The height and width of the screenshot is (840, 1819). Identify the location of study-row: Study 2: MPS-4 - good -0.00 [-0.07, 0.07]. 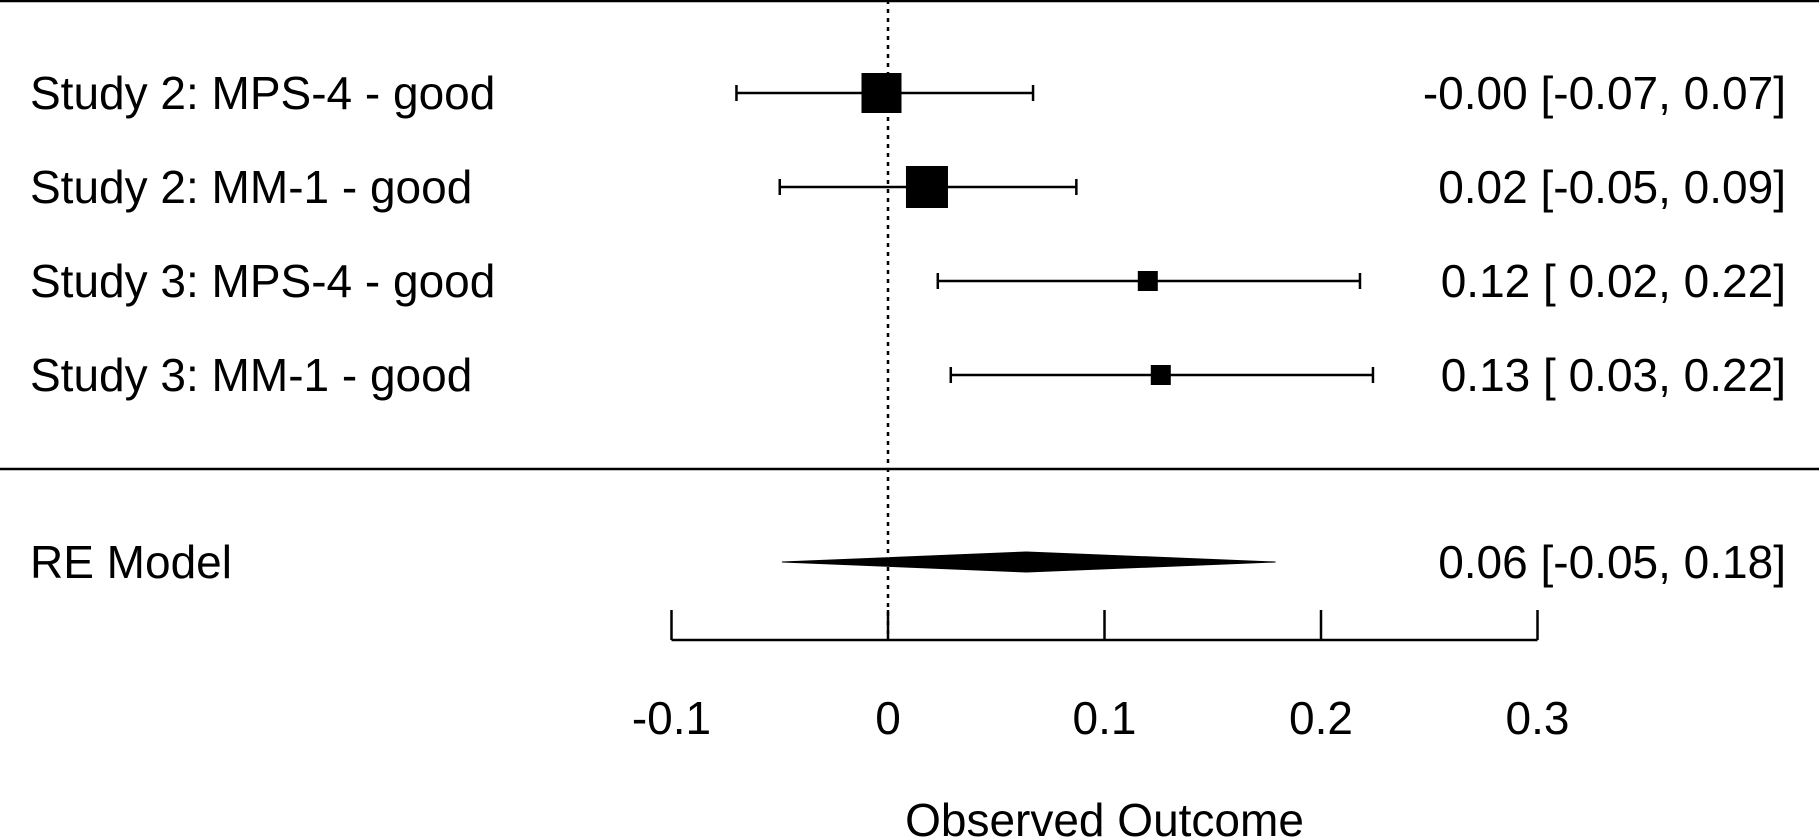
(908, 93).